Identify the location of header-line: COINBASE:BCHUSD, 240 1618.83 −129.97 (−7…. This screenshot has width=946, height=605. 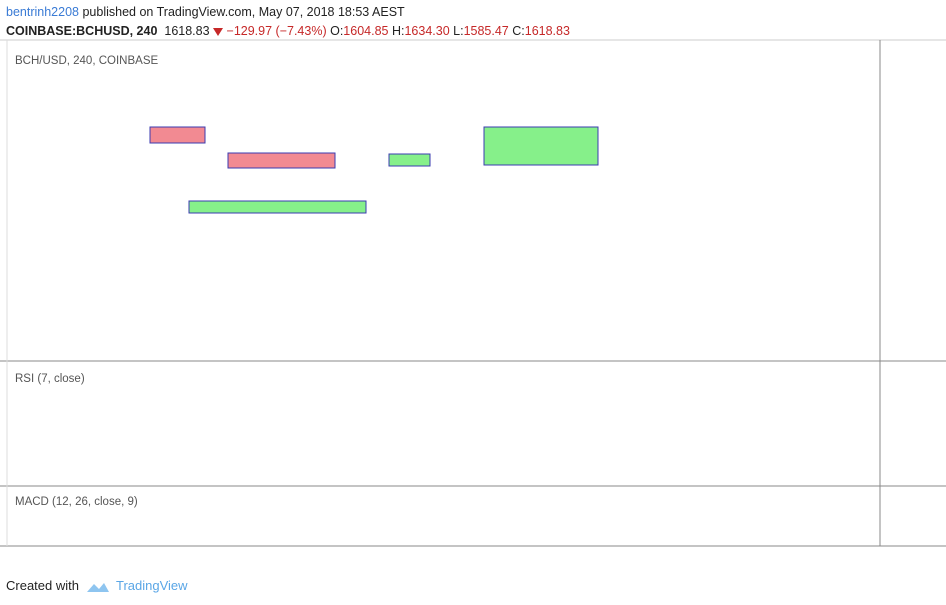
(288, 31).